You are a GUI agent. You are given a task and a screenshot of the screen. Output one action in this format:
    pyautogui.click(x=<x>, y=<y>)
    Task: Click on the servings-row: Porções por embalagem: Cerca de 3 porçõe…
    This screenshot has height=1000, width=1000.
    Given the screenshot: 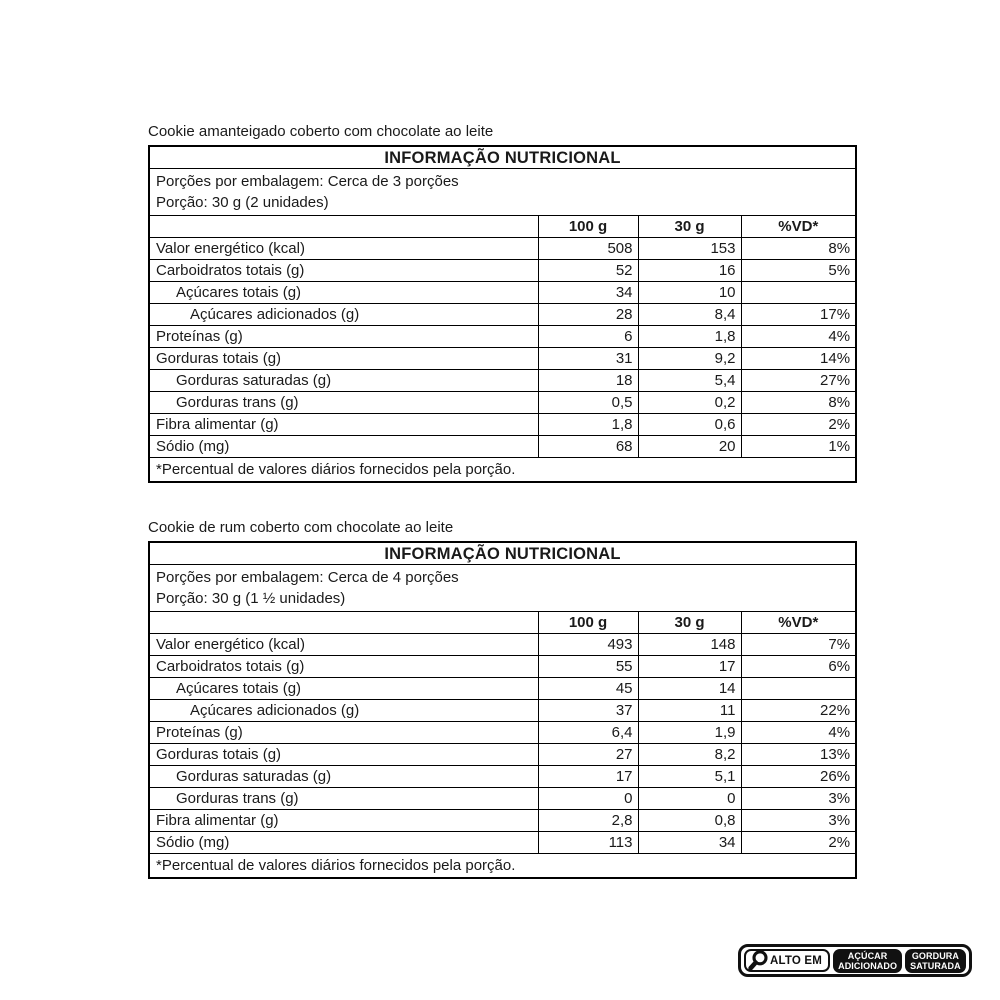 What is the action you would take?
    pyautogui.click(x=502, y=192)
    